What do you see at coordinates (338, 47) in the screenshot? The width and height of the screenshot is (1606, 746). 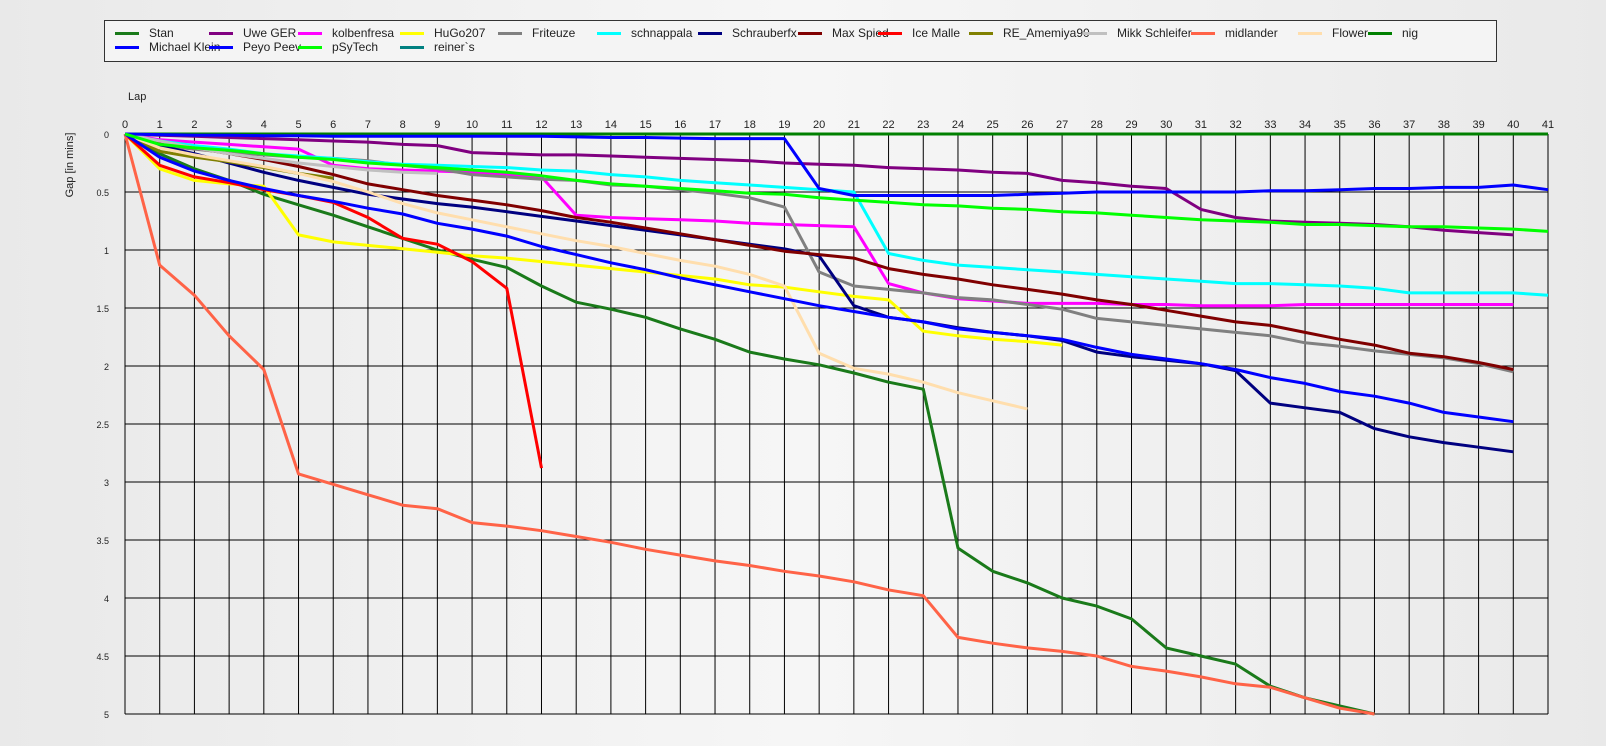 I see `legend-item: pSyTech` at bounding box center [338, 47].